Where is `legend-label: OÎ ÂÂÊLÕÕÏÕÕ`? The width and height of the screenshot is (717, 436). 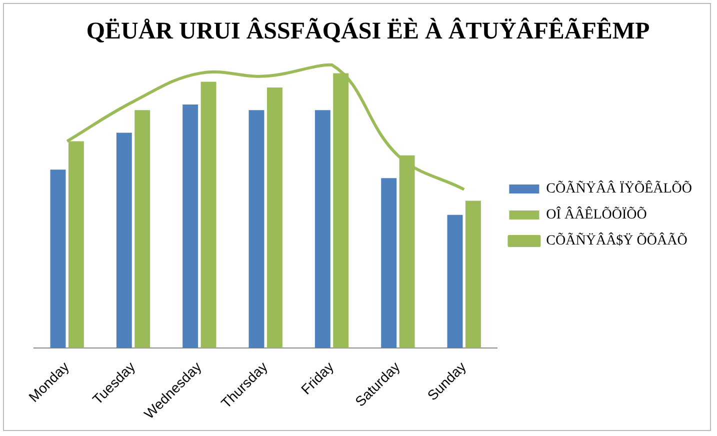 legend-label: OÎ ÂÂÊLÕÕÏÕÕ is located at coordinates (596, 214).